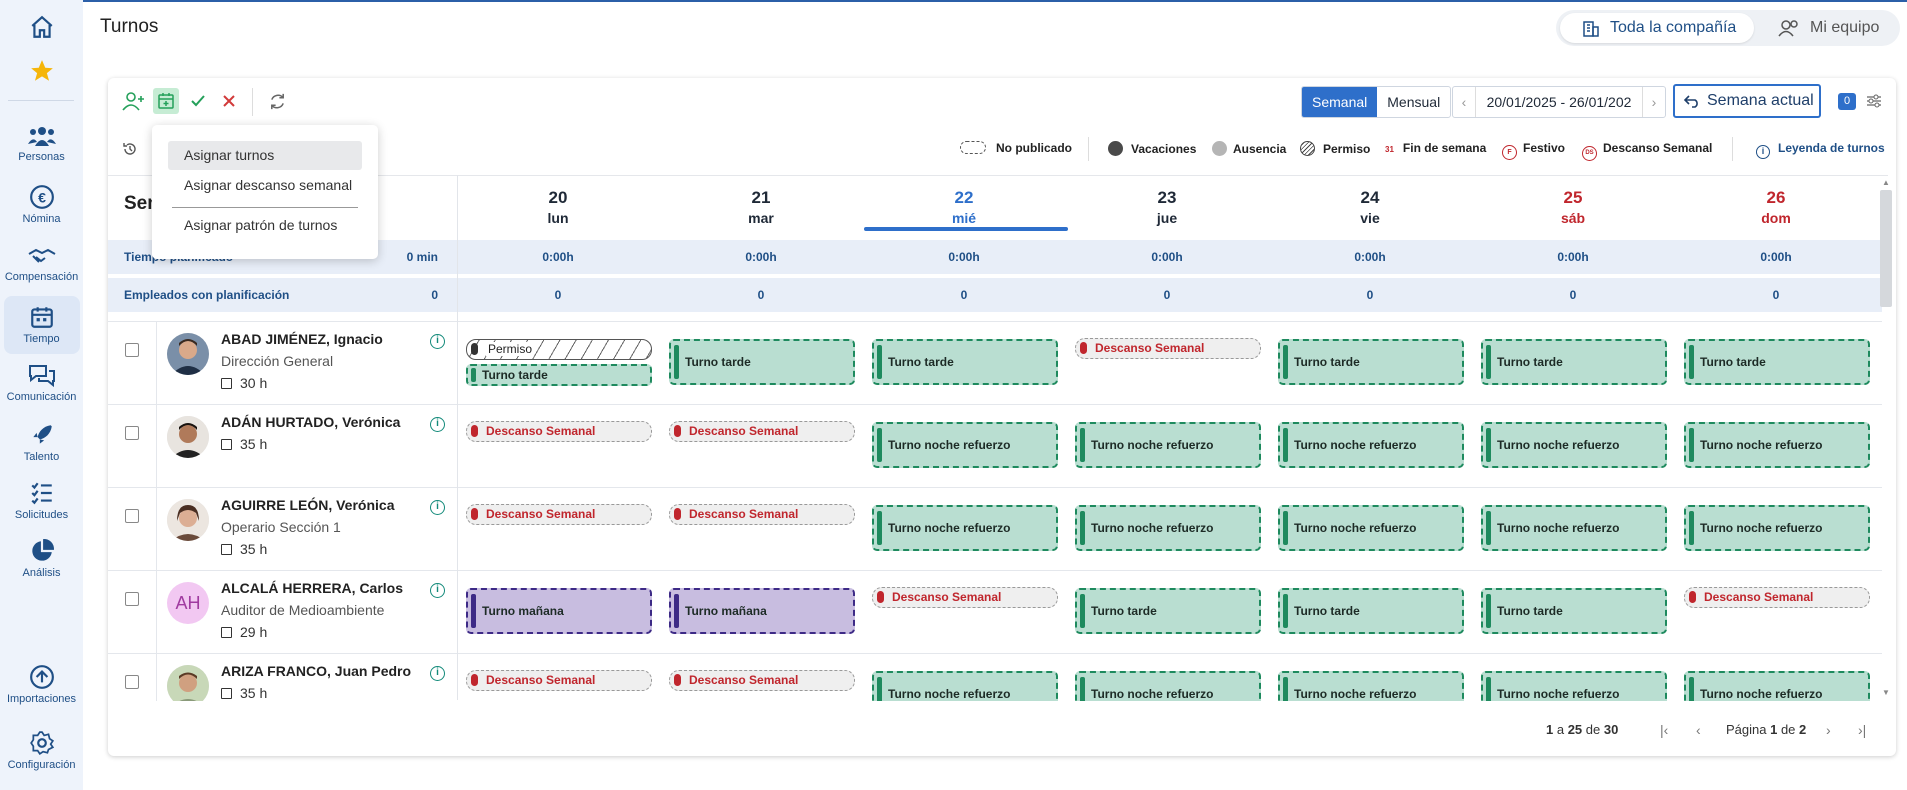  What do you see at coordinates (41, 750) in the screenshot?
I see `sidebar-item-configuracion: Configuración` at bounding box center [41, 750].